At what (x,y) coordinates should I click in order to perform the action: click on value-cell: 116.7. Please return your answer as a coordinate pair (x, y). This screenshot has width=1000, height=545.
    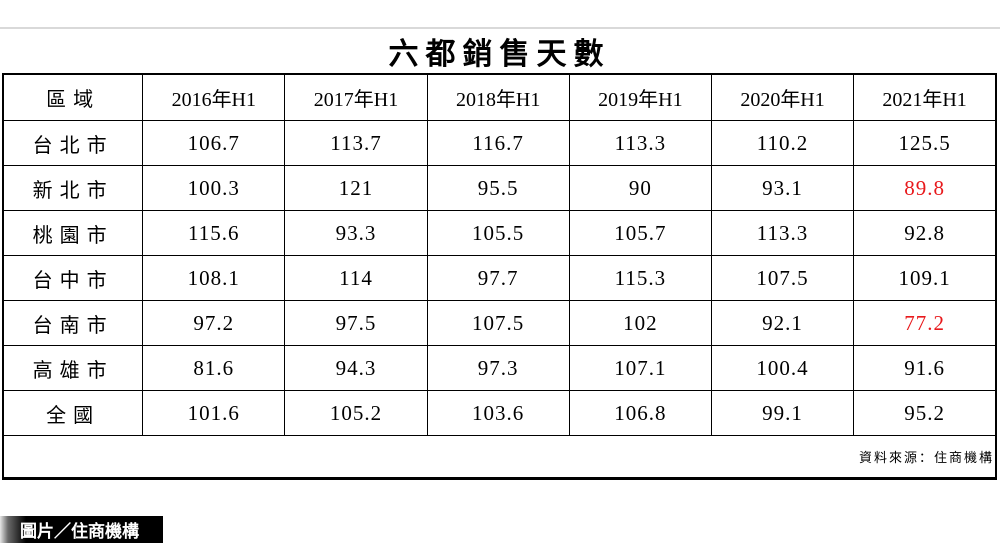
    Looking at the image, I should click on (498, 143).